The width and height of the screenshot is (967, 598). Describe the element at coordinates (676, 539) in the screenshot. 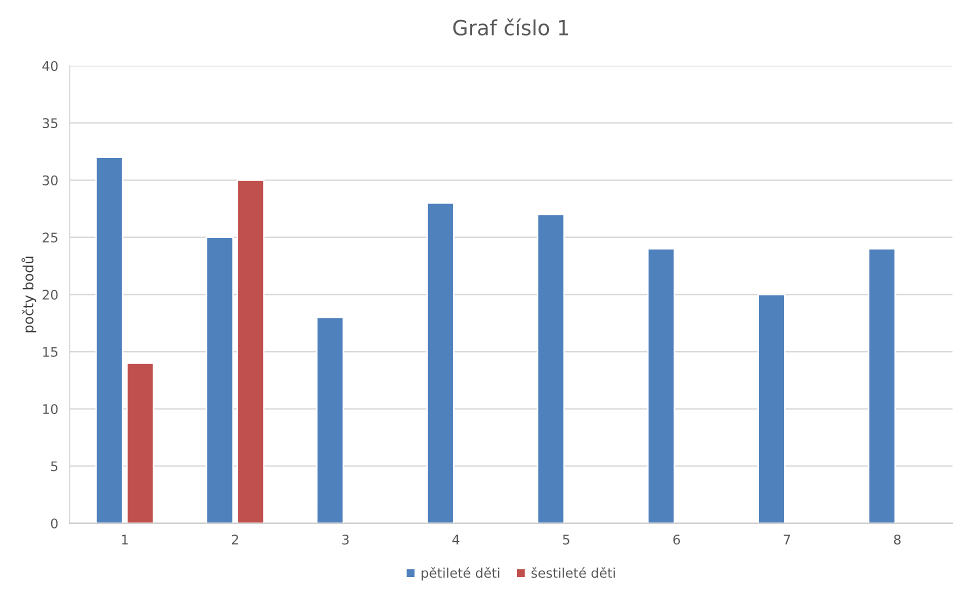

I see `x-tick-label: 6` at that location.